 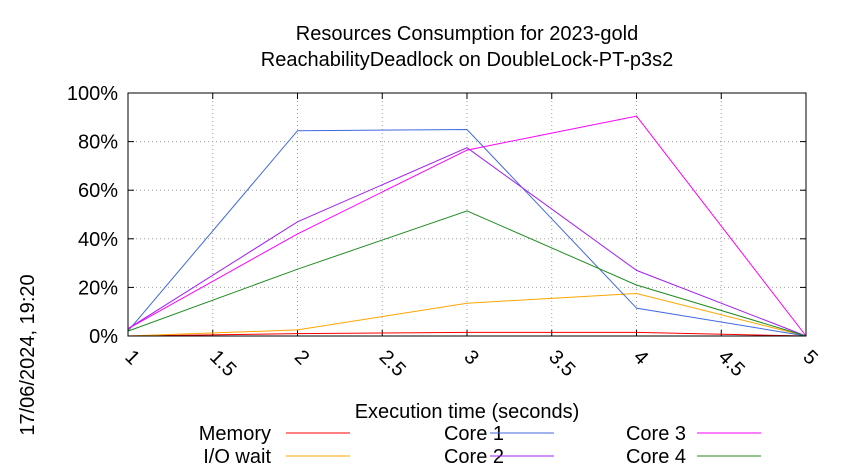 I want to click on y-tick-label: 80%, so click(x=98, y=143).